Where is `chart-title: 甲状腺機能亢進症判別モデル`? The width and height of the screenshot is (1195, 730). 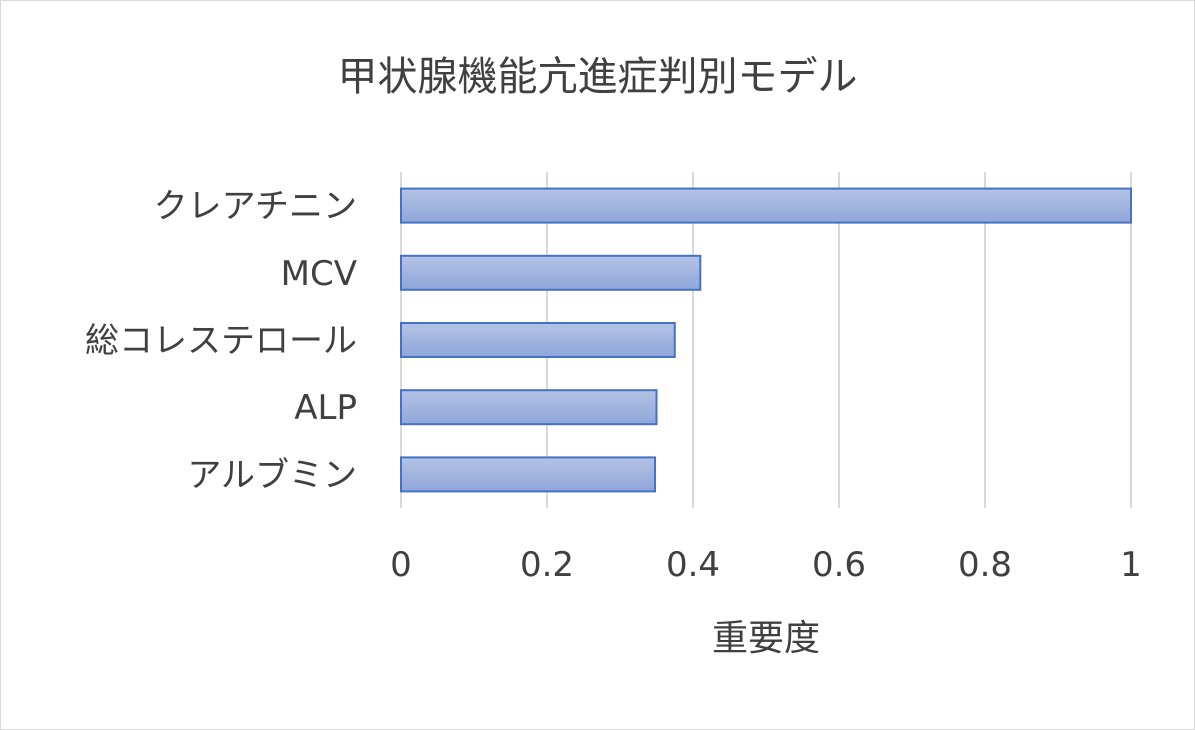
chart-title: 甲状腺機能亢進症判別モデル is located at coordinates (597, 77).